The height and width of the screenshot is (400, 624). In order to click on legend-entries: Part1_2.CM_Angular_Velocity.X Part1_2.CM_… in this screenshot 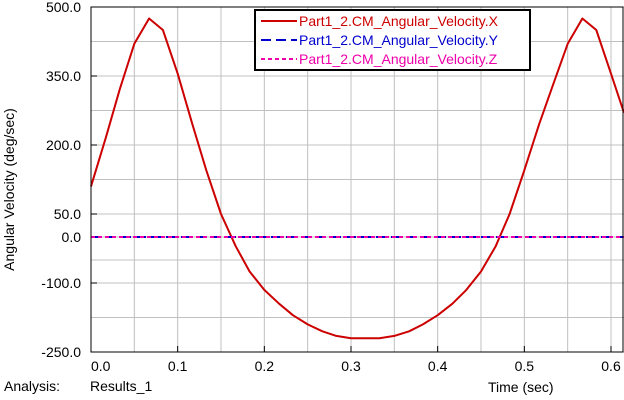, I will do `click(380, 40)`.